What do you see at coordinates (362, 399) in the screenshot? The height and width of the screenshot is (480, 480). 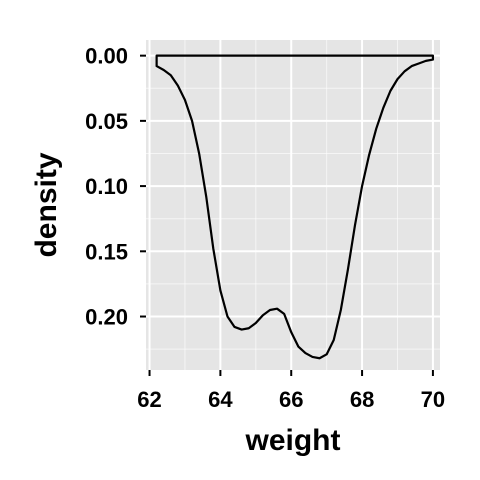 I see `x-tick-label: 68` at bounding box center [362, 399].